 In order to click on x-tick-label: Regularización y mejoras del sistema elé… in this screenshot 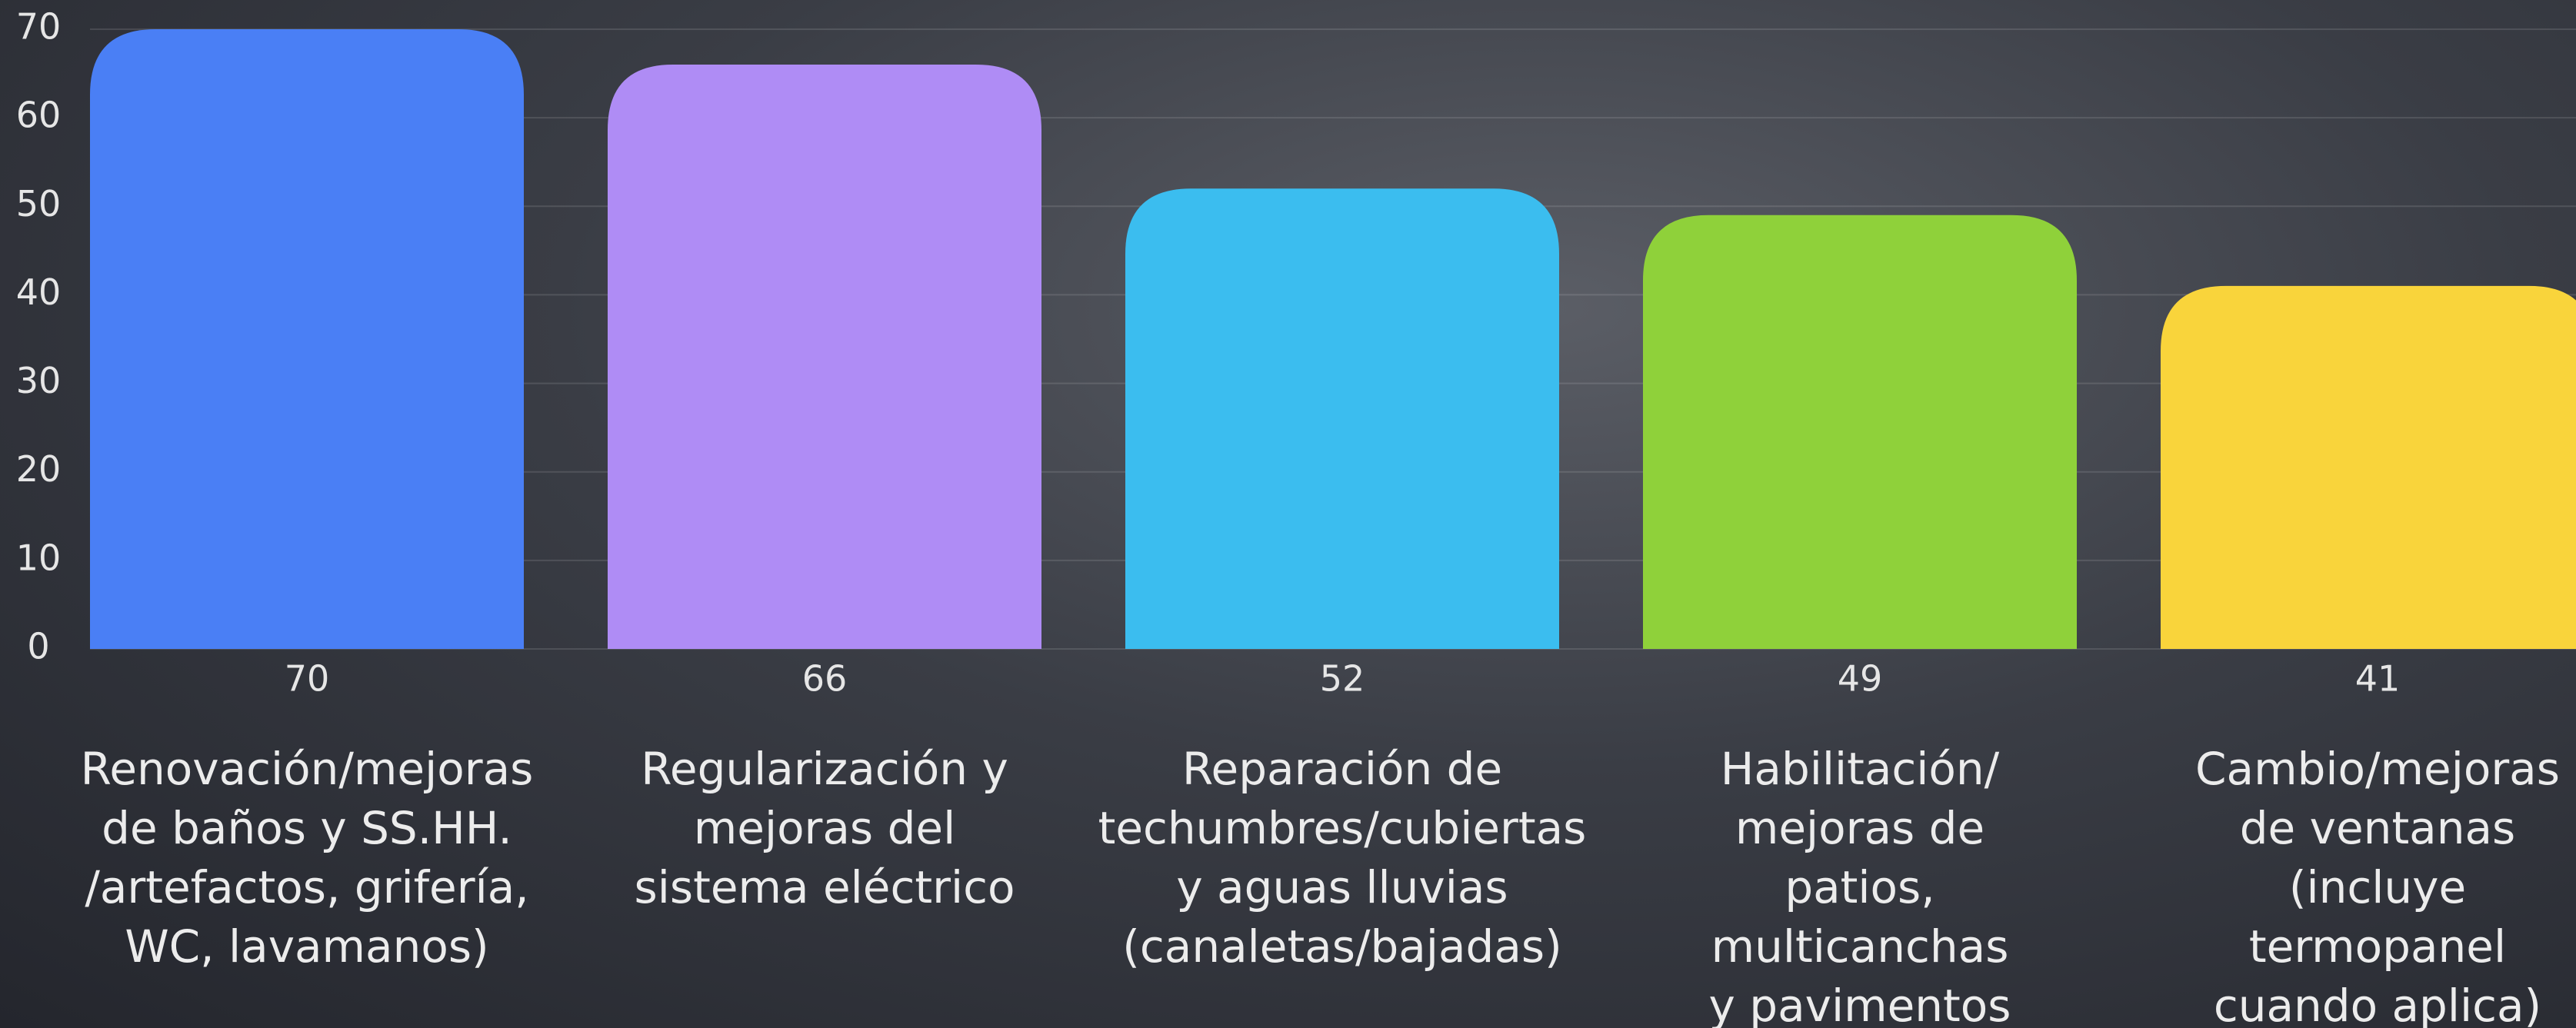, I will do `click(824, 828)`.